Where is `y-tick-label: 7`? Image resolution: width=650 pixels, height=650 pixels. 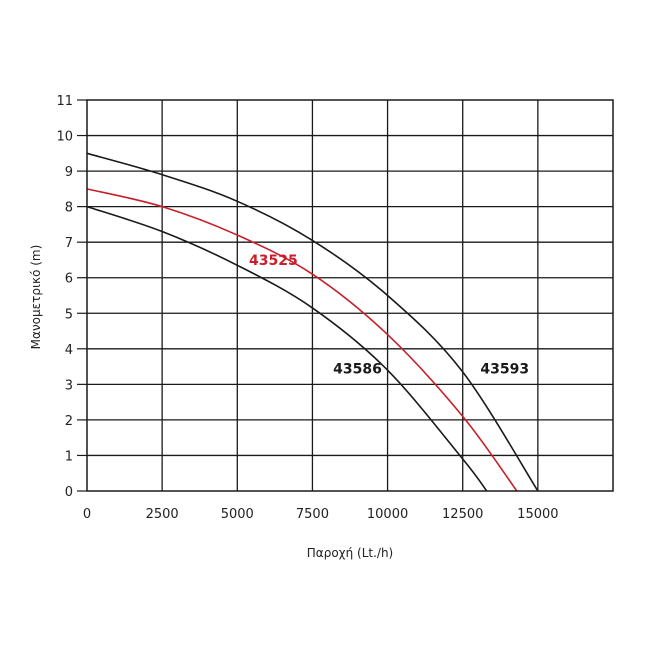 y-tick-label: 7 is located at coordinates (69, 243).